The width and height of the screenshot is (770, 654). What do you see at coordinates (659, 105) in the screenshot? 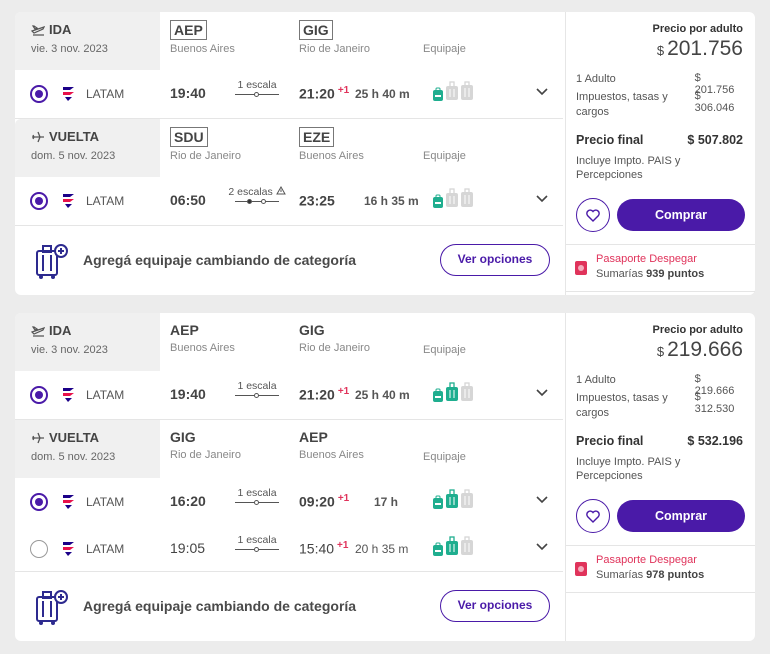
I see `taxes-line: Impuestos, tasas y cargos $ 306.046` at bounding box center [659, 105].